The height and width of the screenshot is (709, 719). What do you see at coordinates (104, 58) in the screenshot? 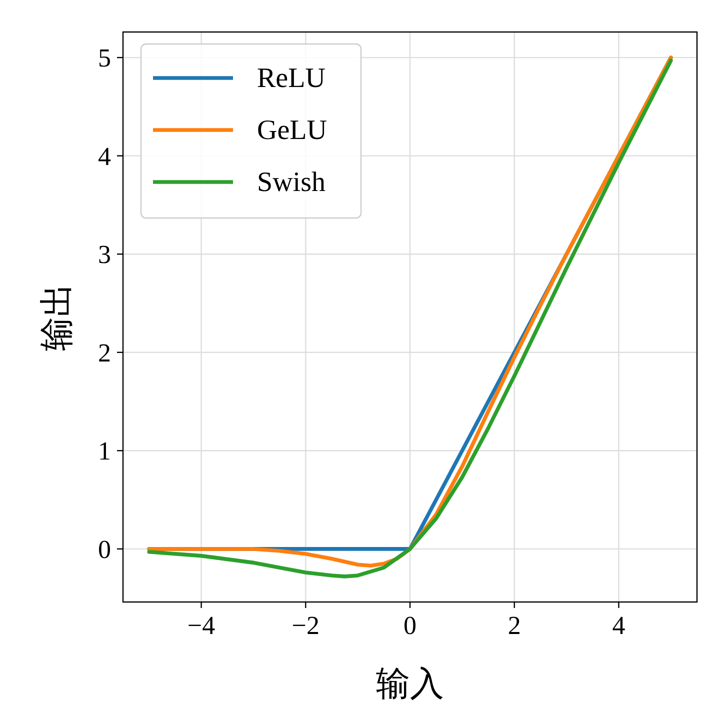
I see `y-tick-label: 5` at bounding box center [104, 58].